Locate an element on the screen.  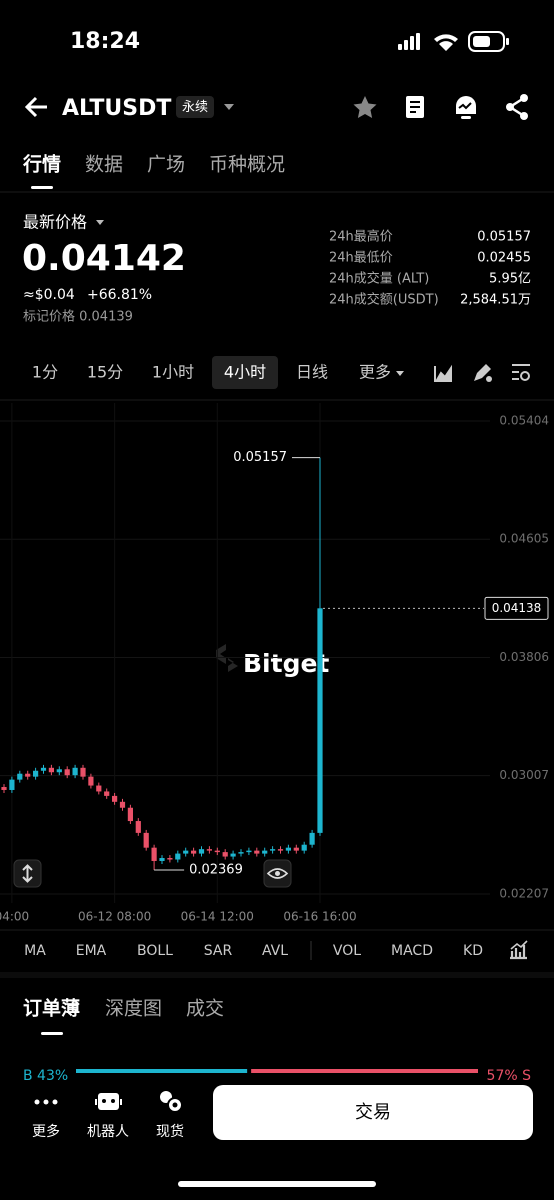
watermark: Bitget is located at coordinates (272, 661).